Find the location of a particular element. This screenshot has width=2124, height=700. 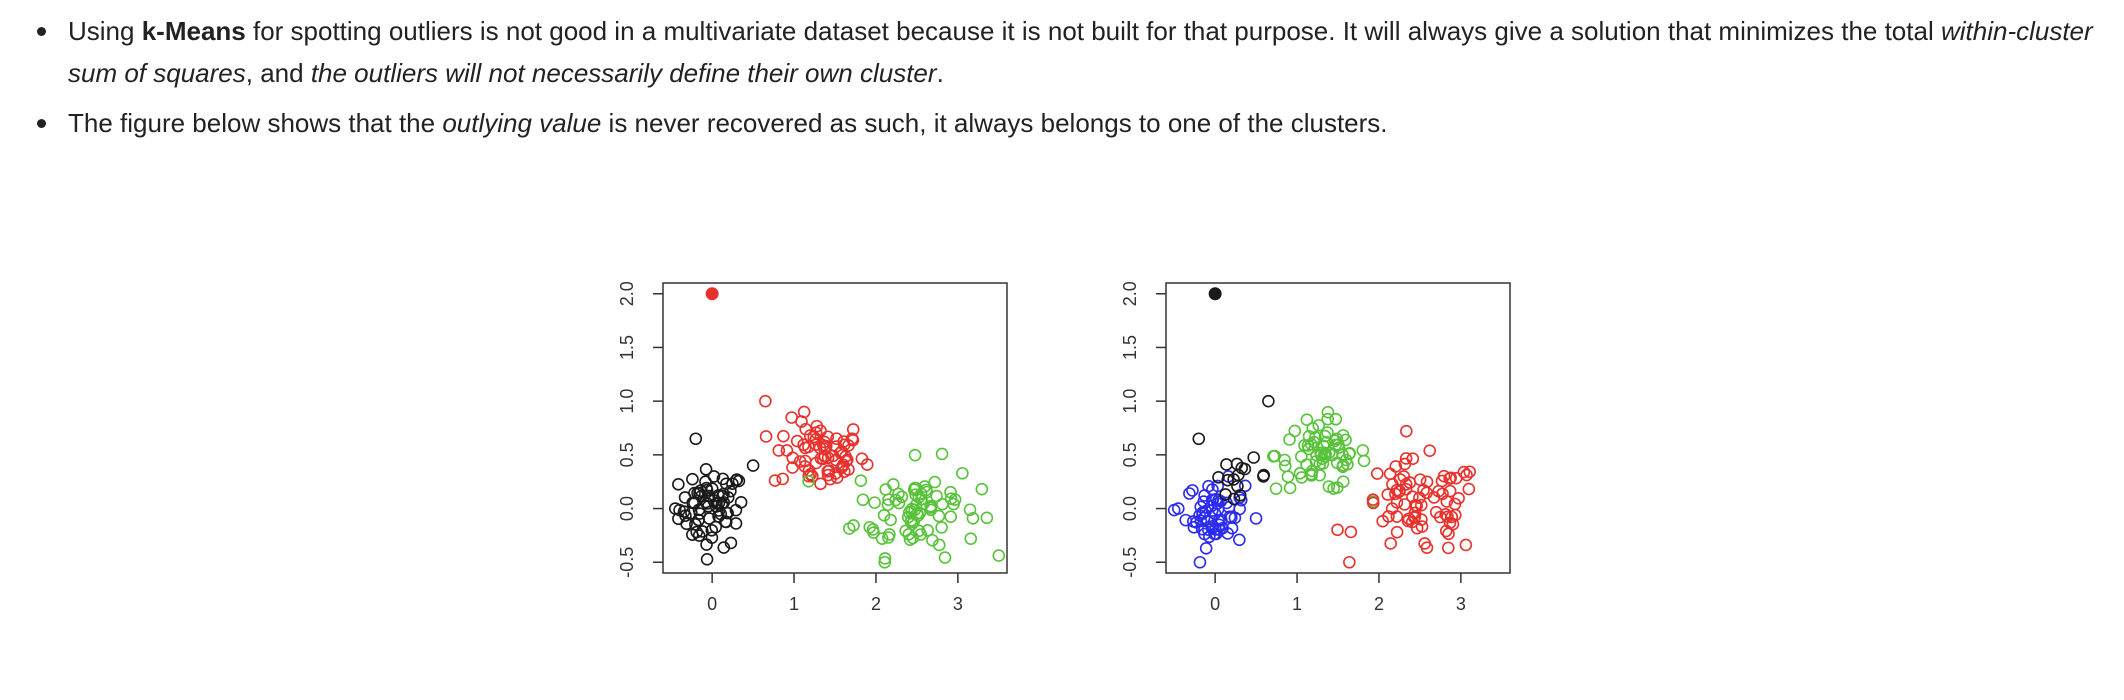

outlying-value-term: outlying value is located at coordinates (522, 123).